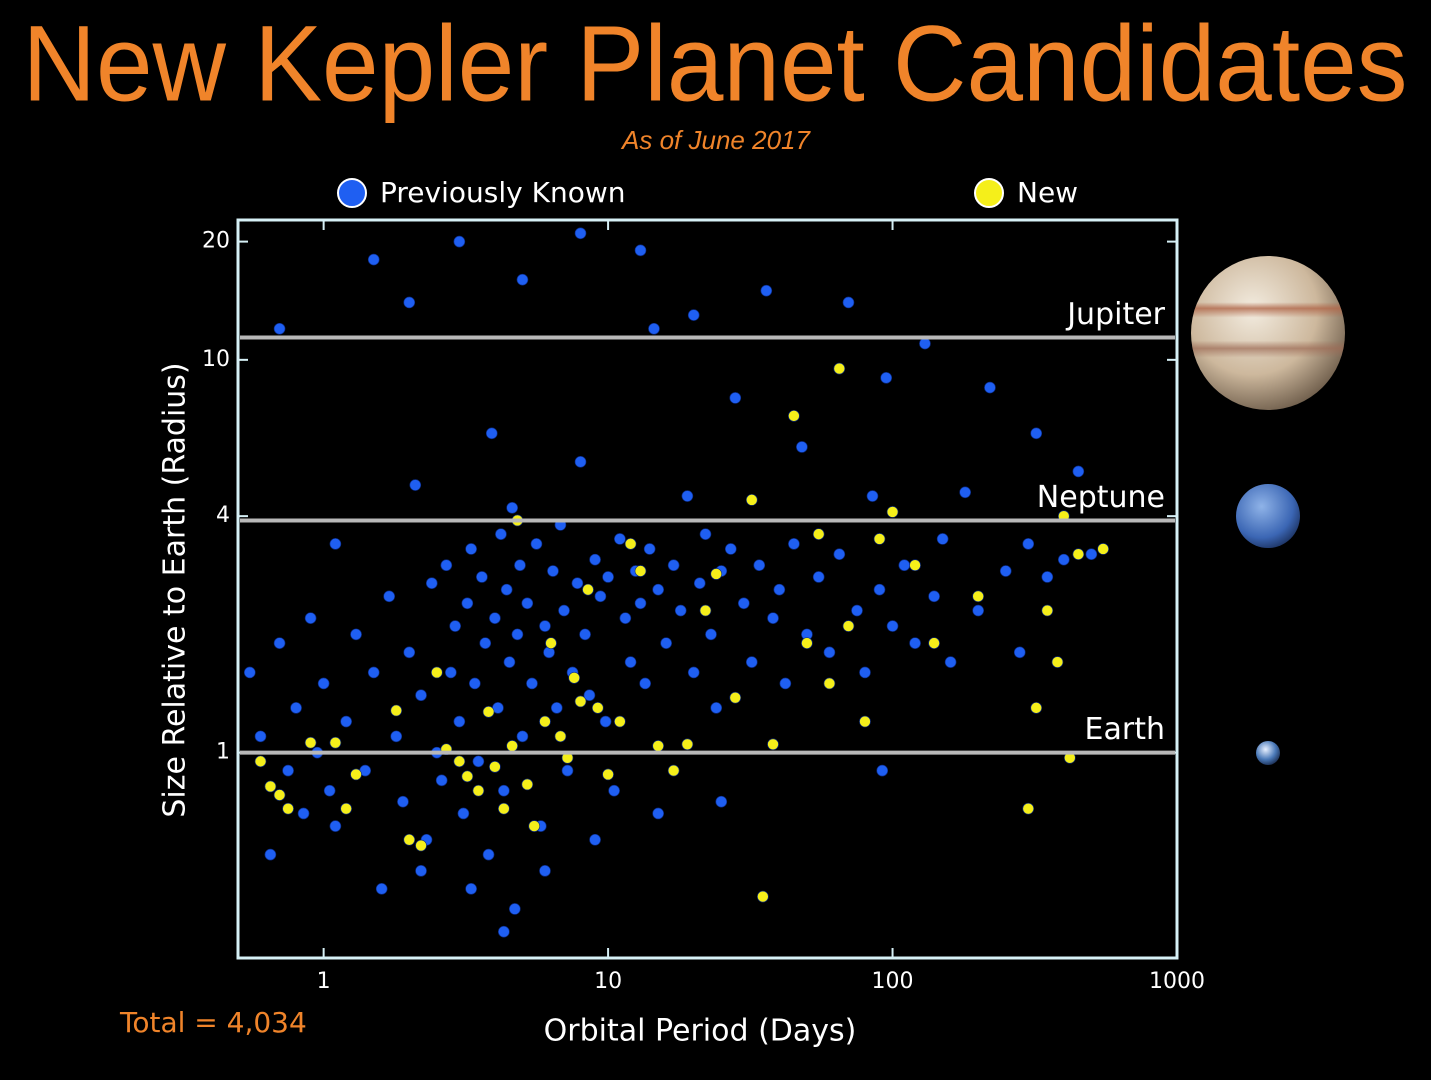  I want to click on planet-images, so click(1268, 510).